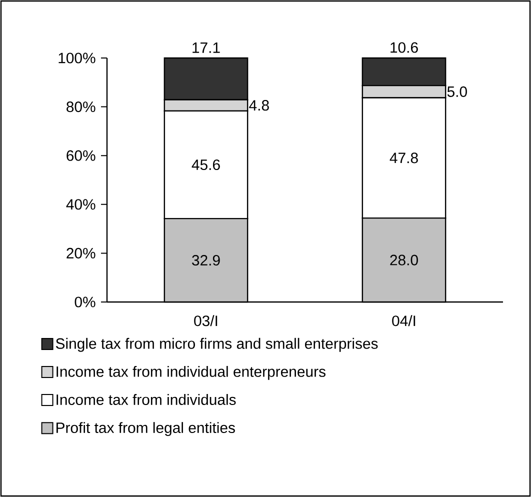 The height and width of the screenshot is (497, 531). Describe the element at coordinates (145, 429) in the screenshot. I see `legend-label: Profit tax from legal entities` at that location.